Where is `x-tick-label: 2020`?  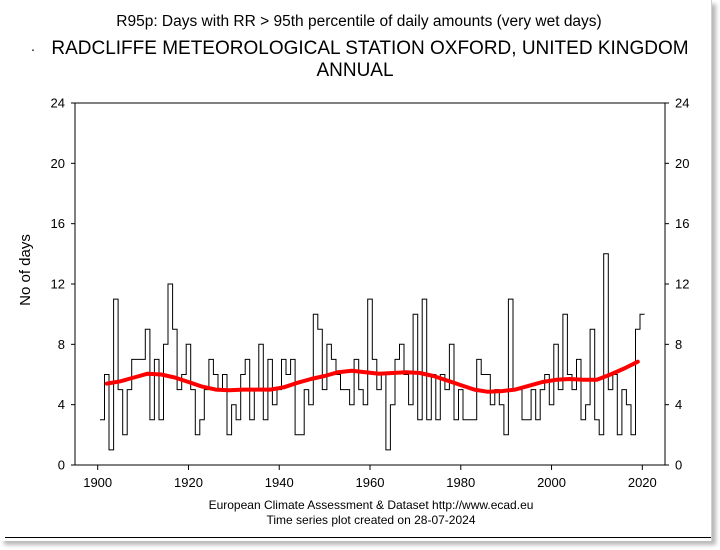
x-tick-label: 2020 is located at coordinates (642, 482).